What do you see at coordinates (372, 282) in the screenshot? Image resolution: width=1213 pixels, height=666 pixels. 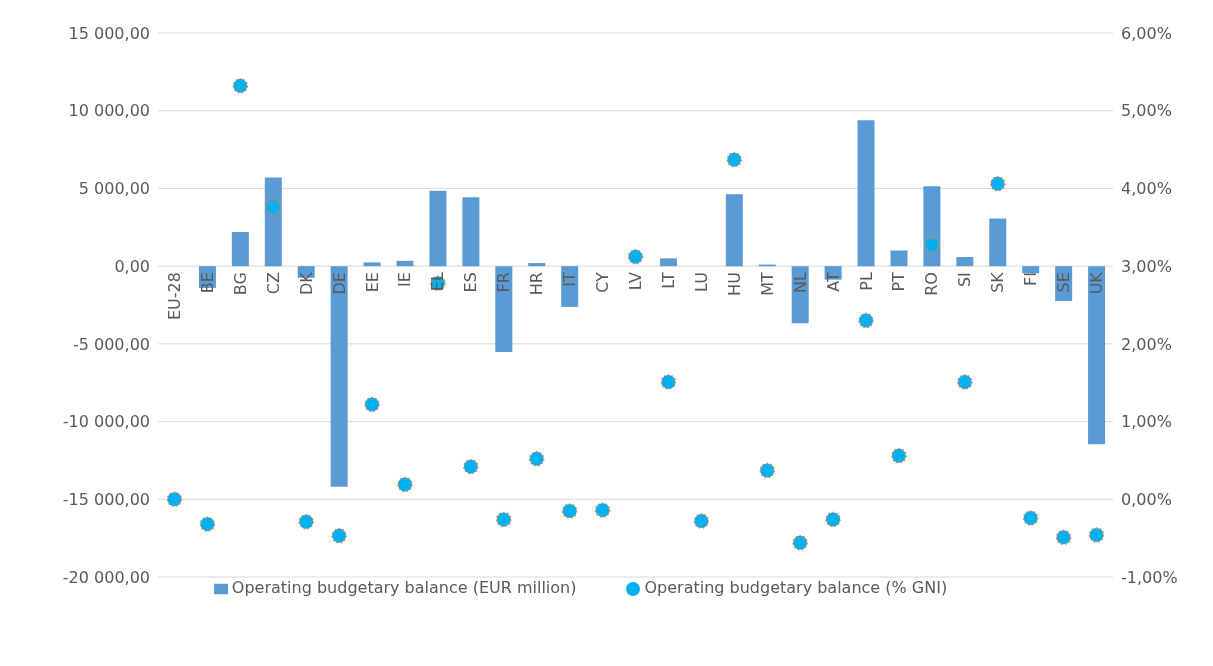 I see `x-tick-label: EE` at bounding box center [372, 282].